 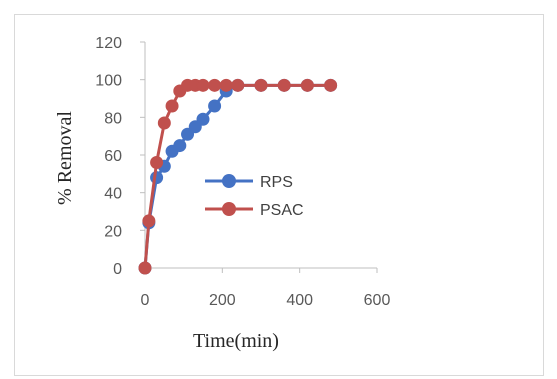 I want to click on y-tick-label: 100, so click(x=108, y=81).